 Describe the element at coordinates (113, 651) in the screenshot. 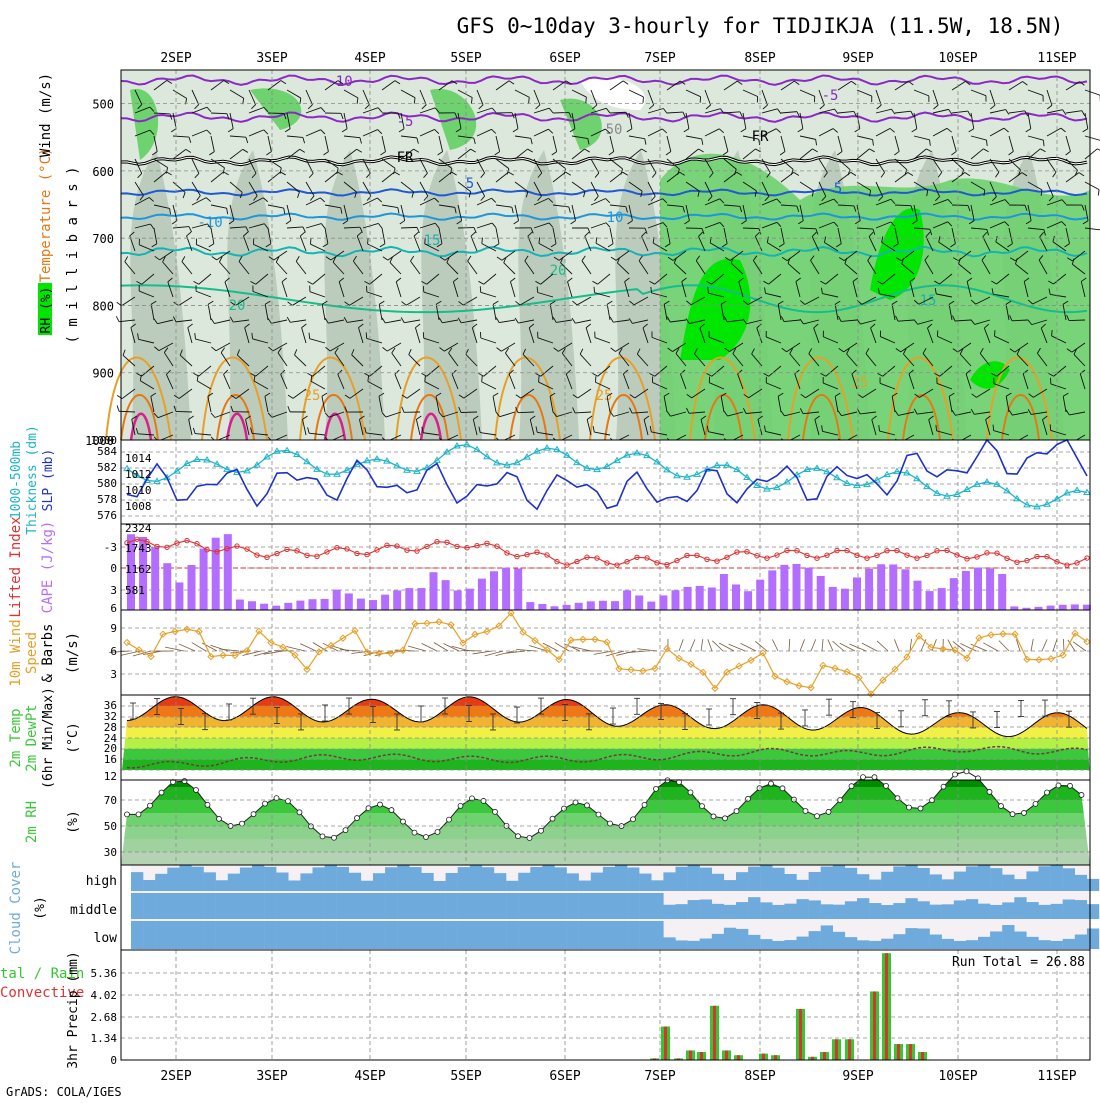

I see `wind-tick-label: 6` at that location.